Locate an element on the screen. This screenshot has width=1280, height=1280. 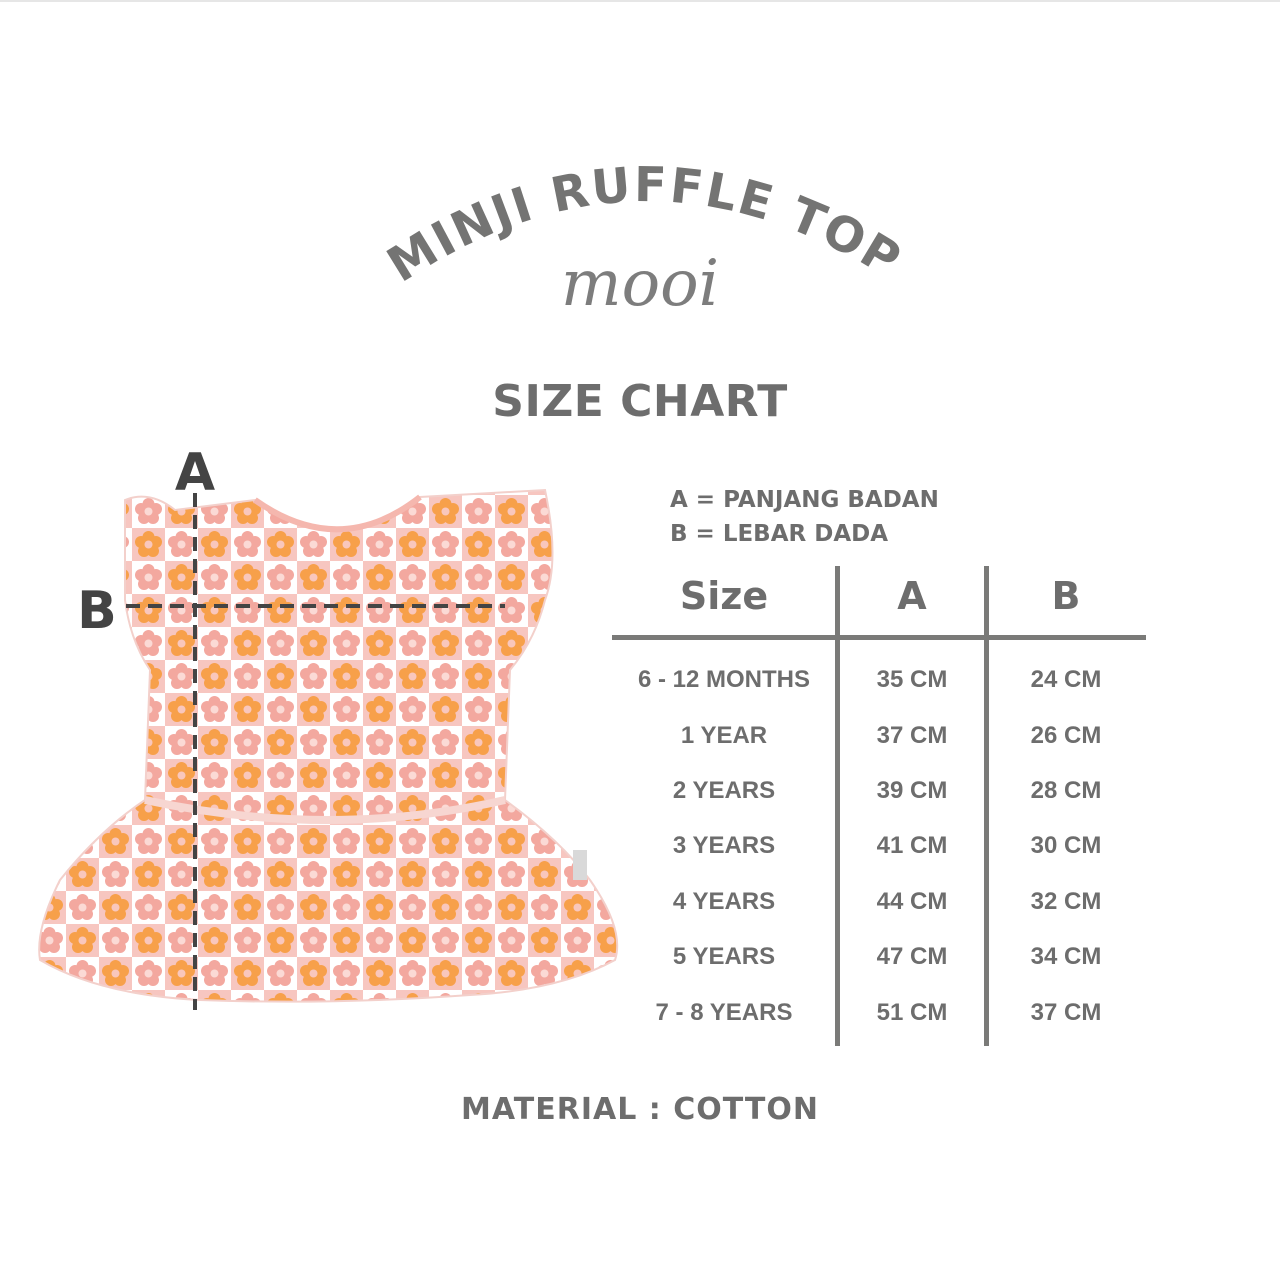
header-a: A is located at coordinates (912, 596).